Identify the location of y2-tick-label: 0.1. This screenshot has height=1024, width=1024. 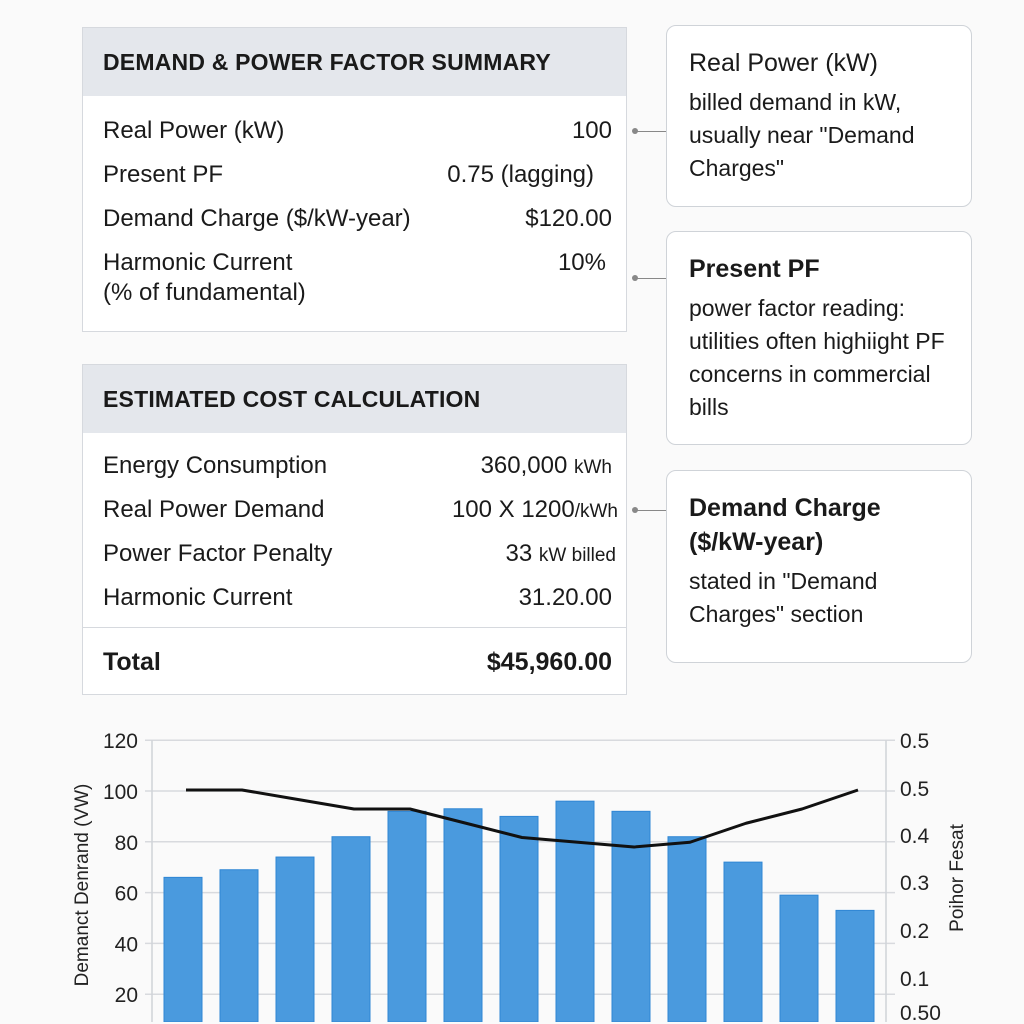
(914, 979).